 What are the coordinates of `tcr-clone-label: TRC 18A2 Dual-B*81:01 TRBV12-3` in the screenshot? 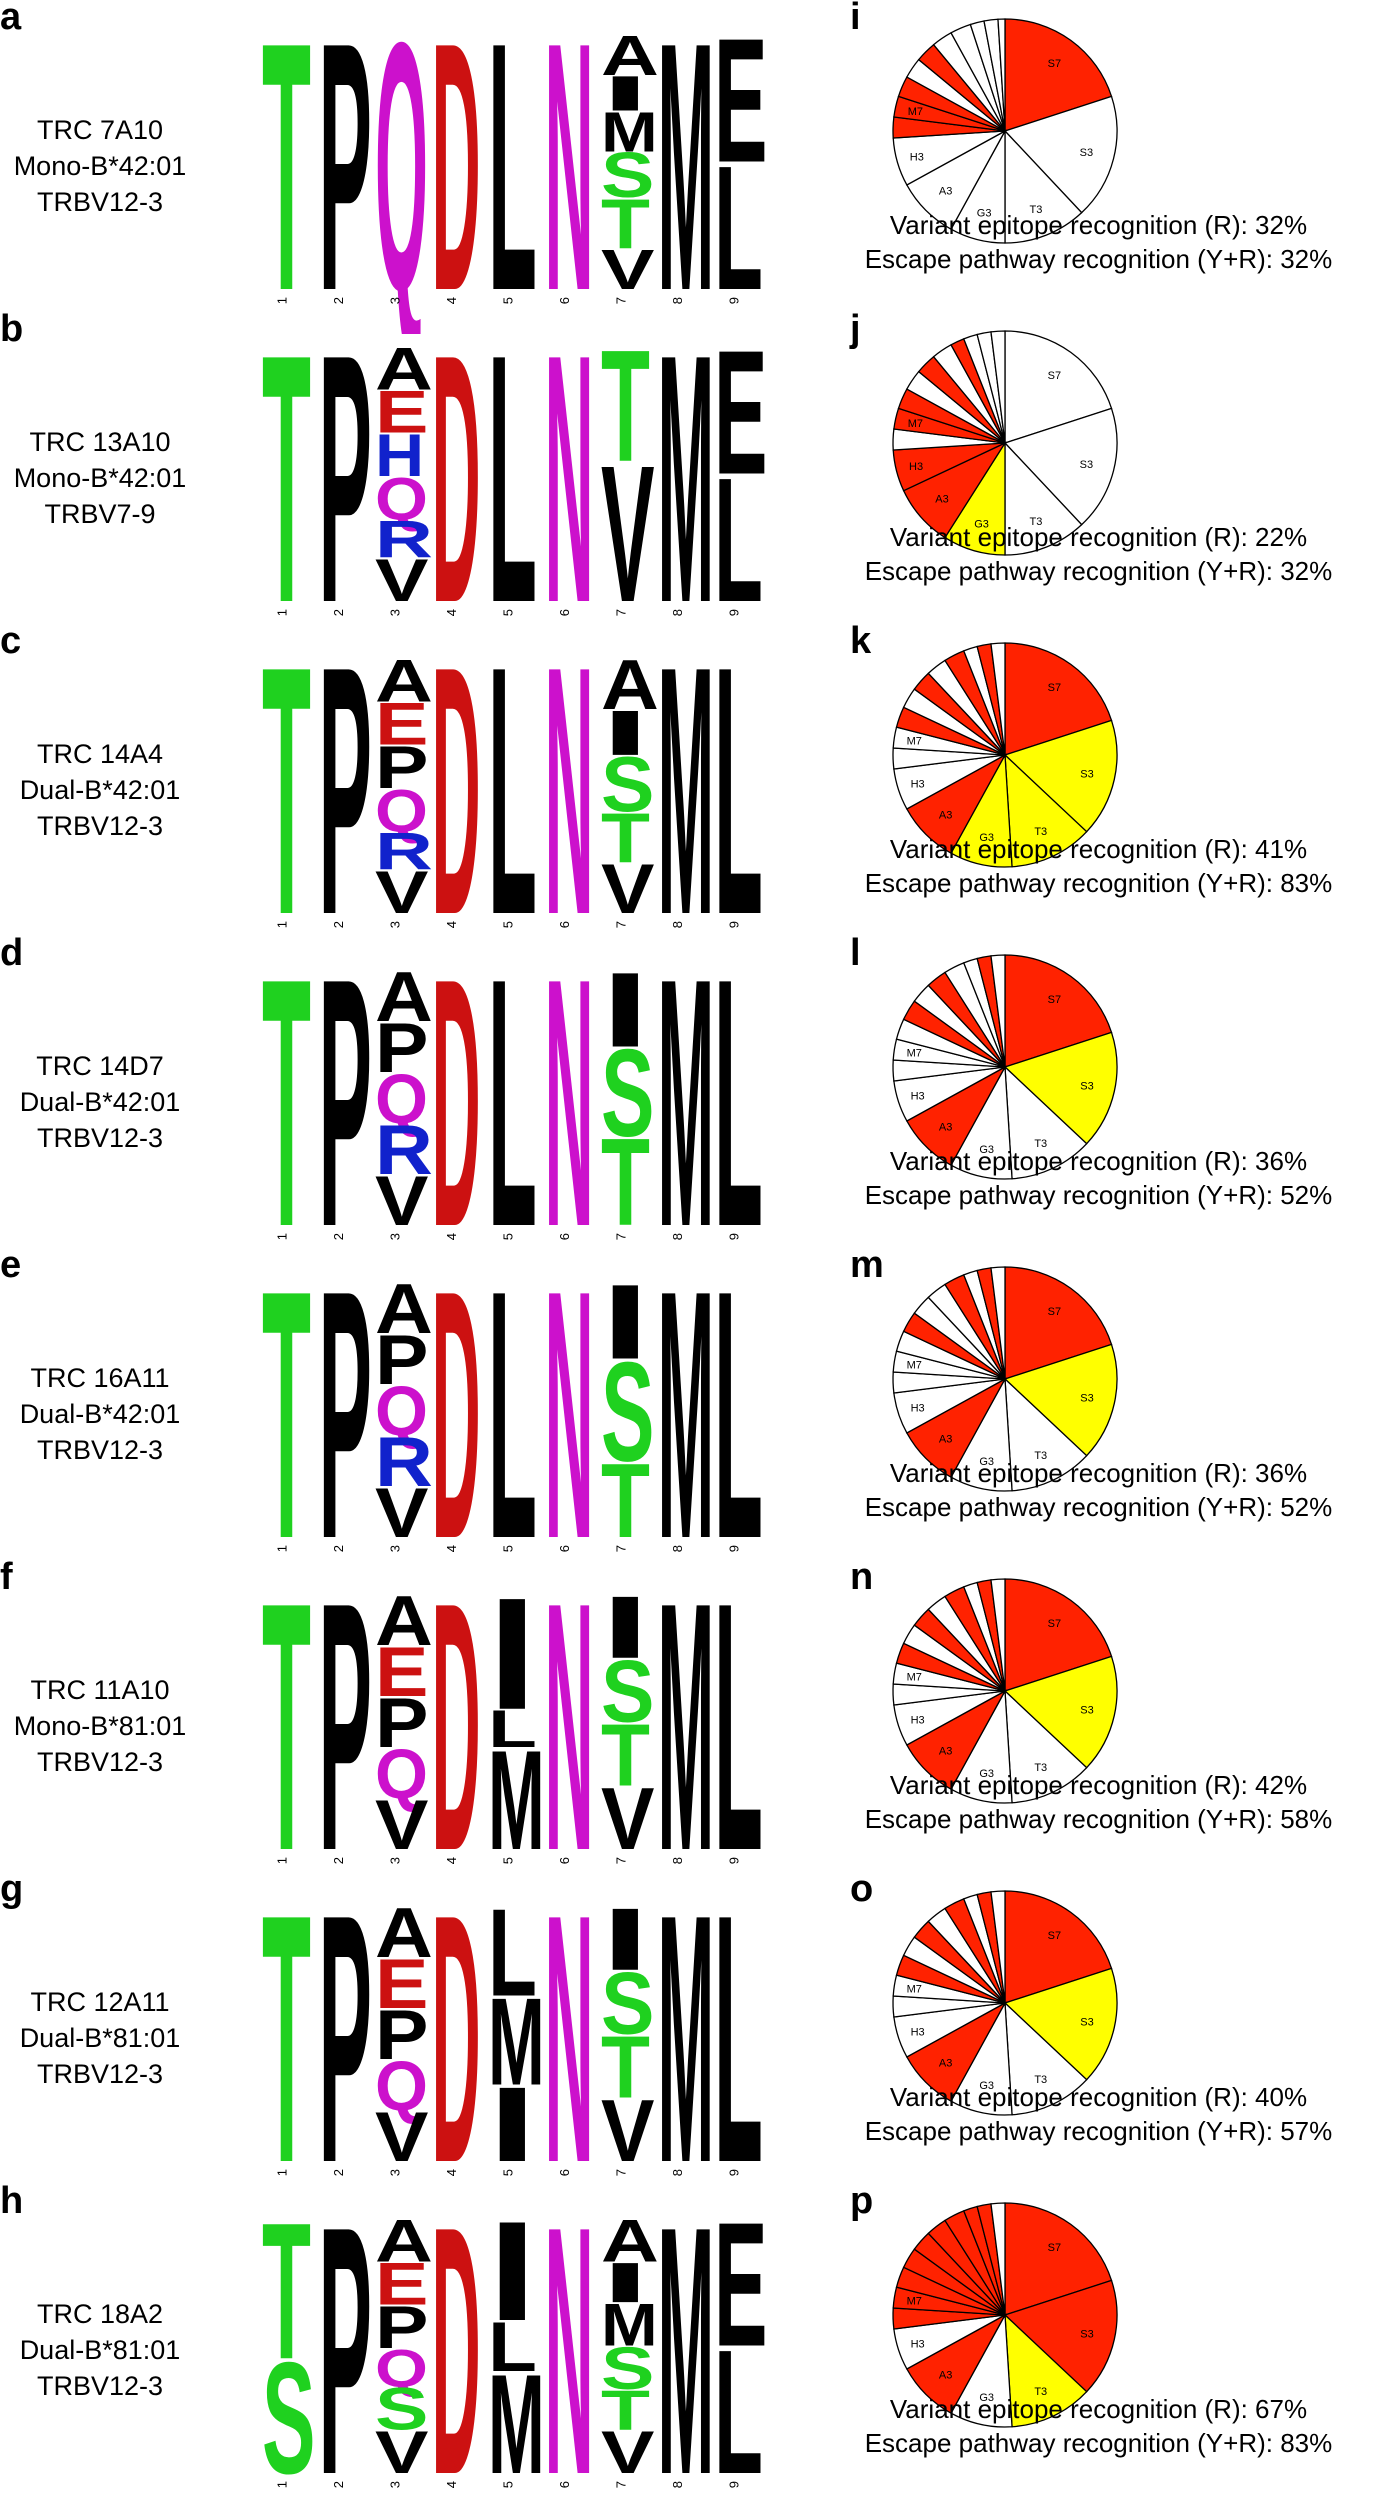 It's located at (100, 2350).